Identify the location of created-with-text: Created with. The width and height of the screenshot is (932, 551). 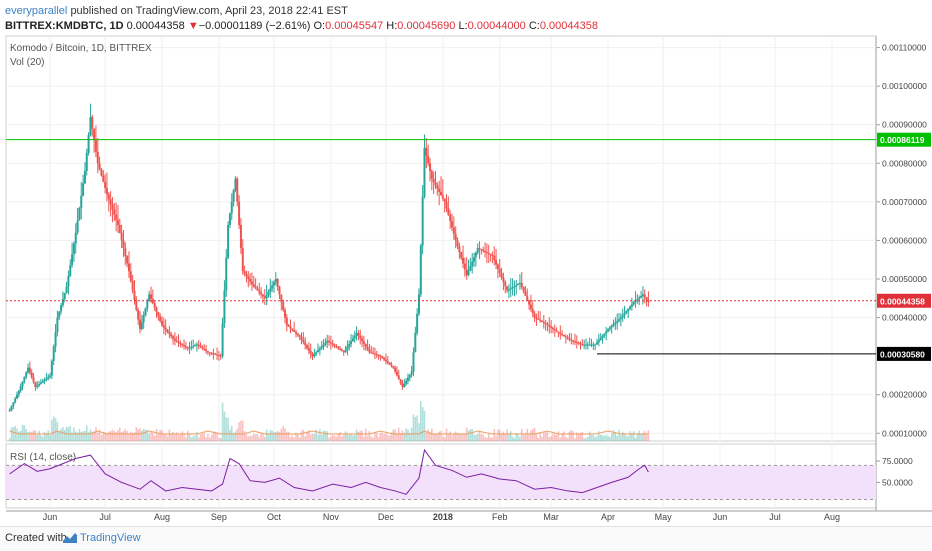
(36, 538).